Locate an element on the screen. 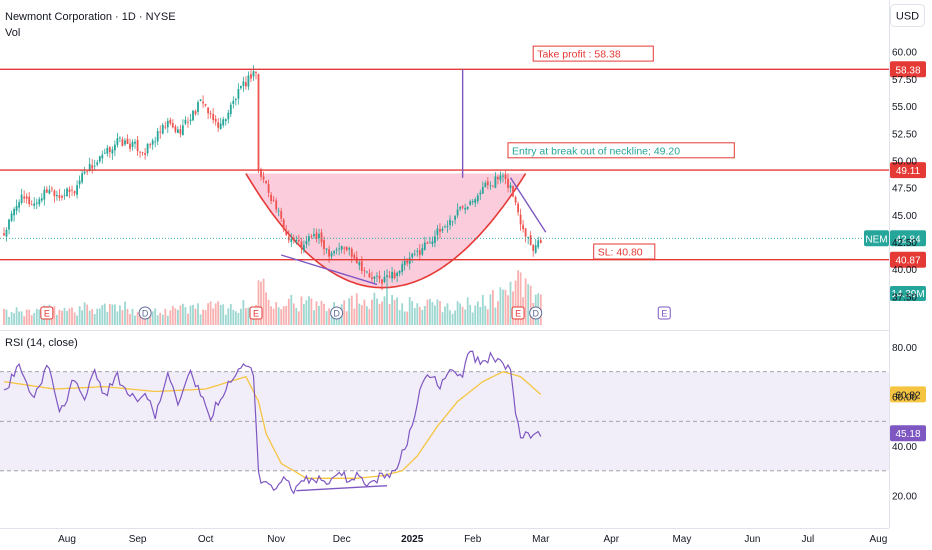 This screenshot has width=932, height=550. rsi-tick-label: 20.00 is located at coordinates (904, 497).